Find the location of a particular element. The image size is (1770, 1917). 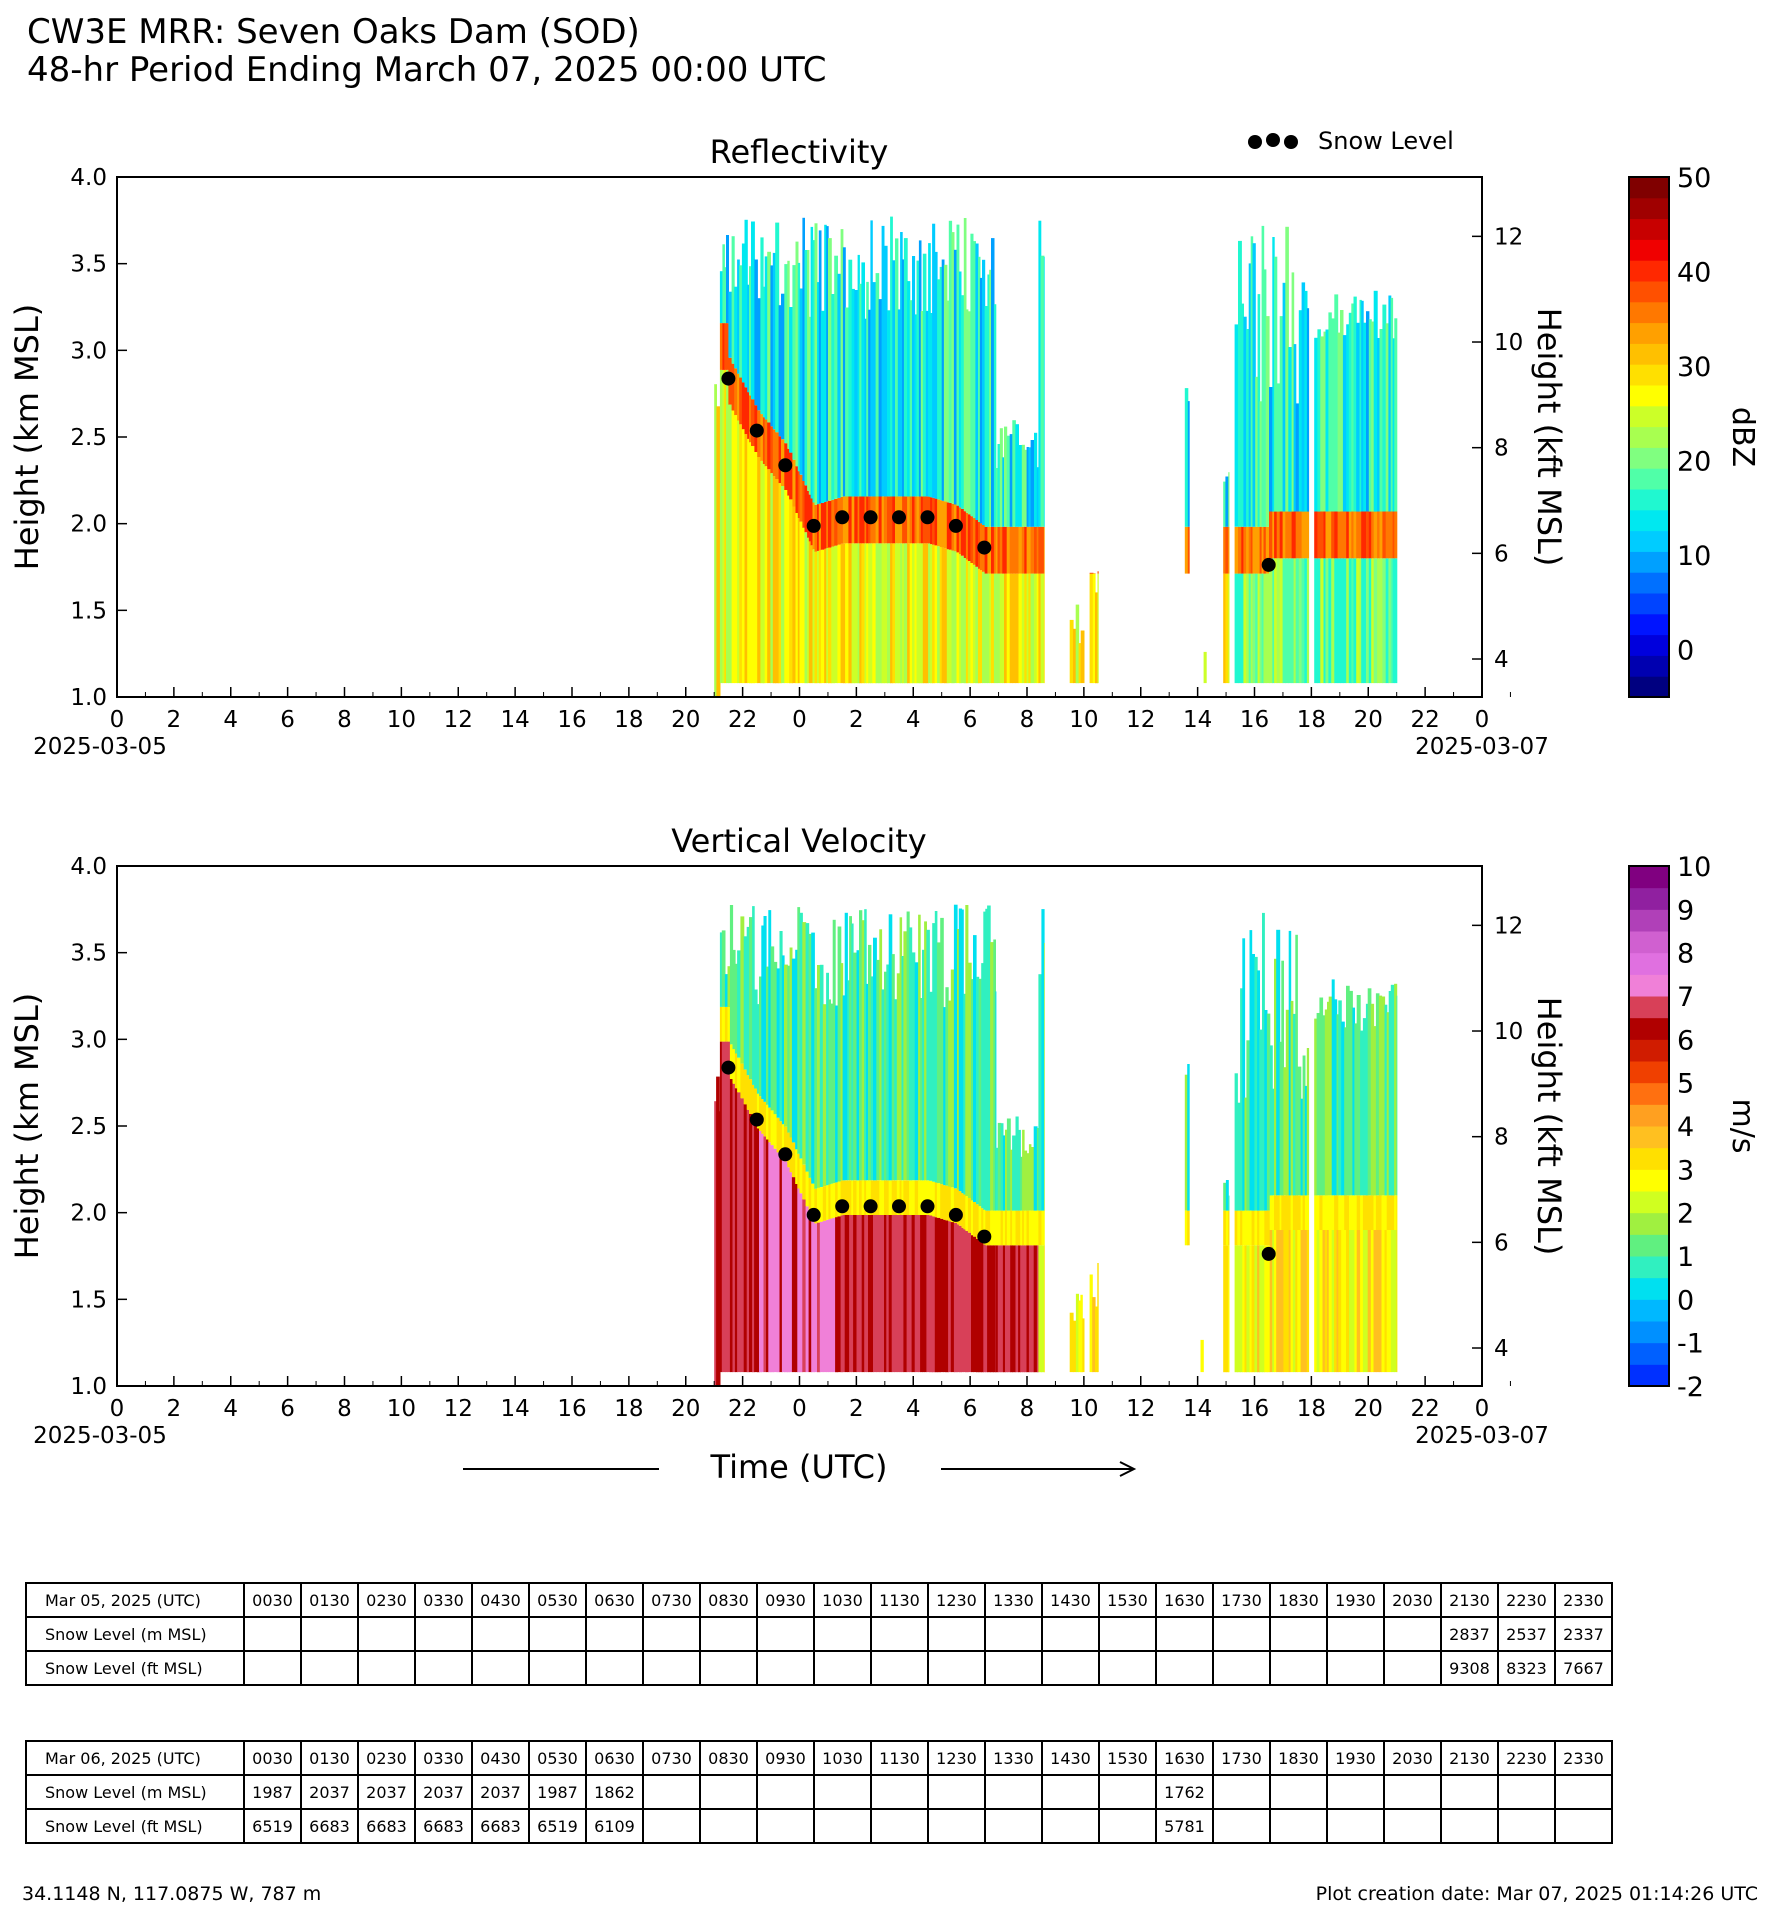

x-tick-label: 20 is located at coordinates (685, 1409).